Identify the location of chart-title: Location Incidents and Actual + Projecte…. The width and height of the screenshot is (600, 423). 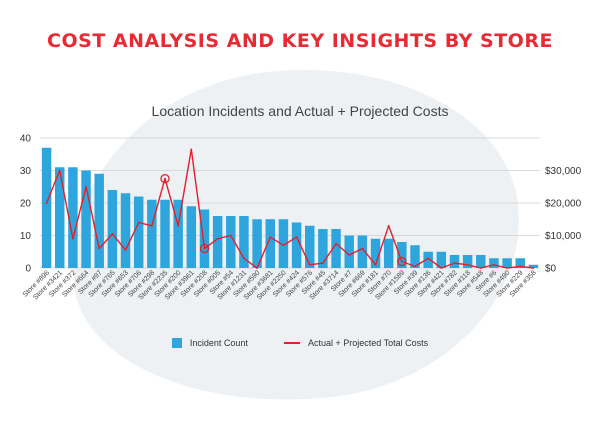
(300, 111).